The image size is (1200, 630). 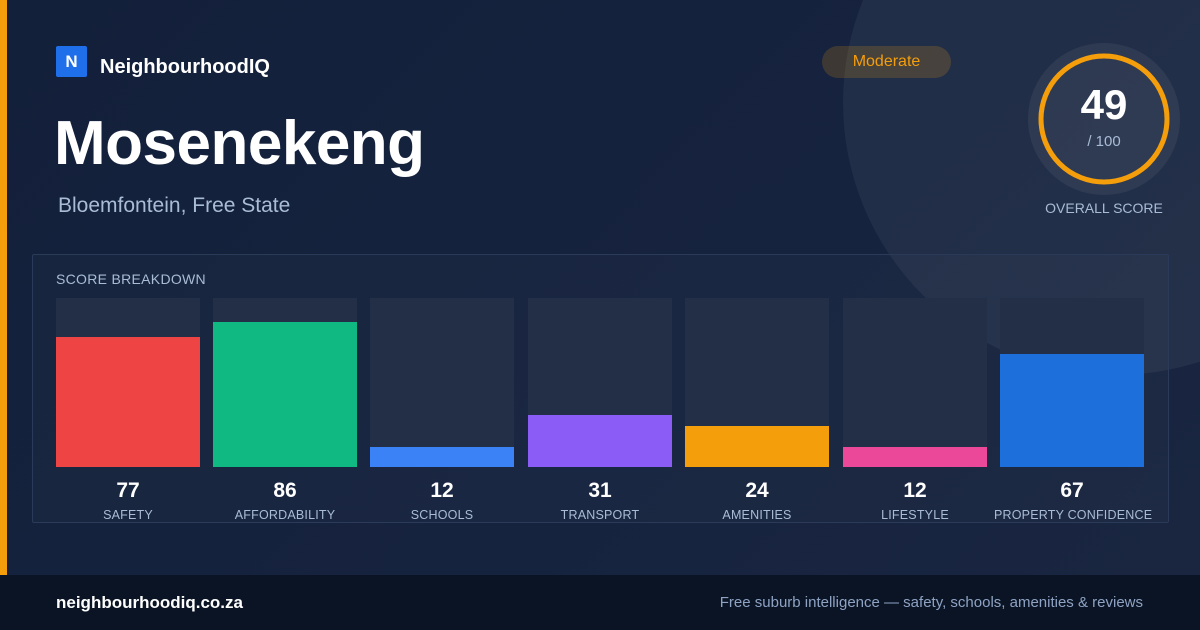 I want to click on metric-label: SAFETY, so click(x=128, y=515).